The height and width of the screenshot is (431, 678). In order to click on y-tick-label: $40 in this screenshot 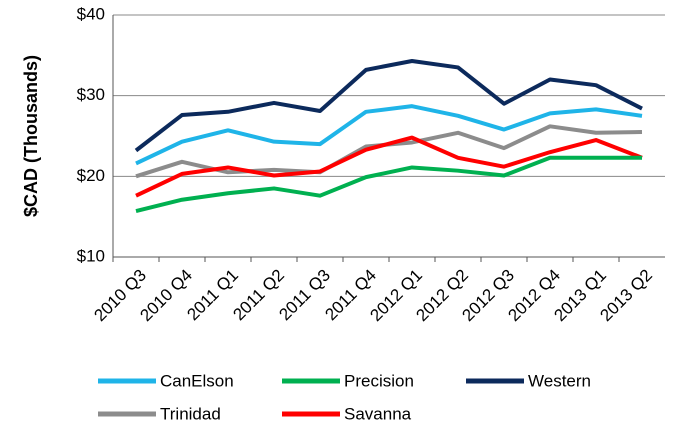, I will do `click(91, 13)`.